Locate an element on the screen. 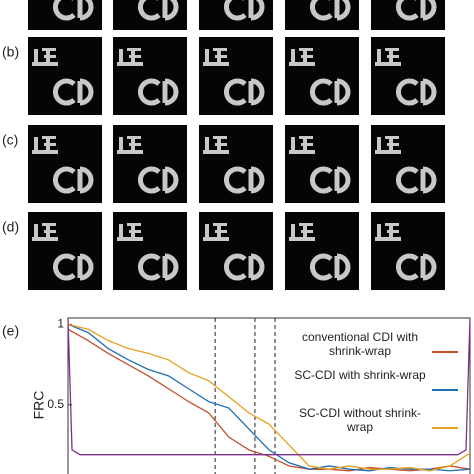  y-tick-label: 0.5 is located at coordinates (55, 404).